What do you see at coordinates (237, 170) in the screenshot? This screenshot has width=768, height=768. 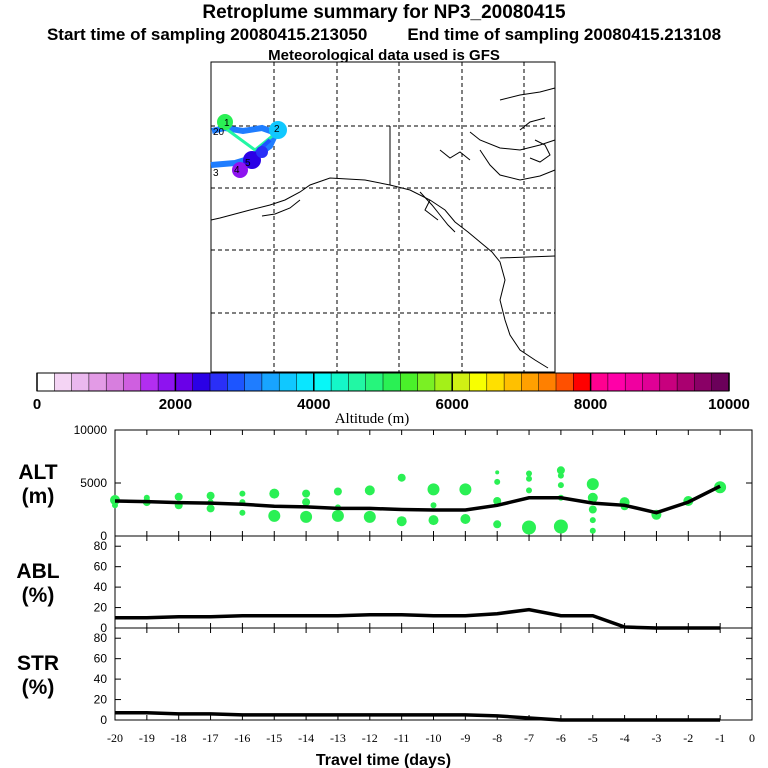 I see `plume-label: 4` at bounding box center [237, 170].